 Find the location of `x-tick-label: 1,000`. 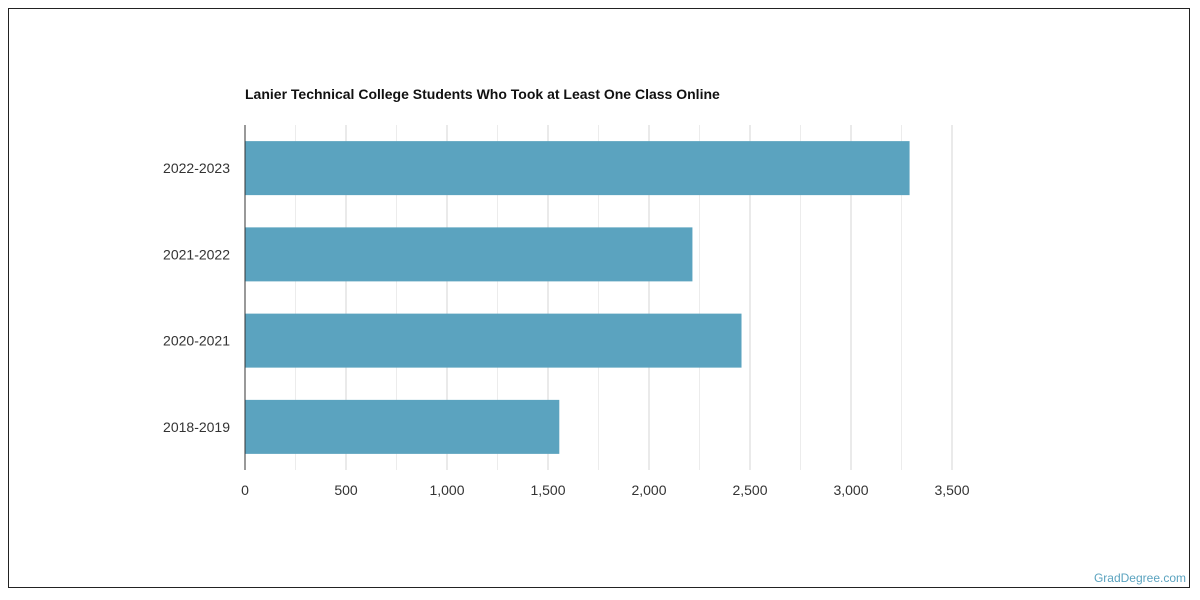

x-tick-label: 1,000 is located at coordinates (446, 490).